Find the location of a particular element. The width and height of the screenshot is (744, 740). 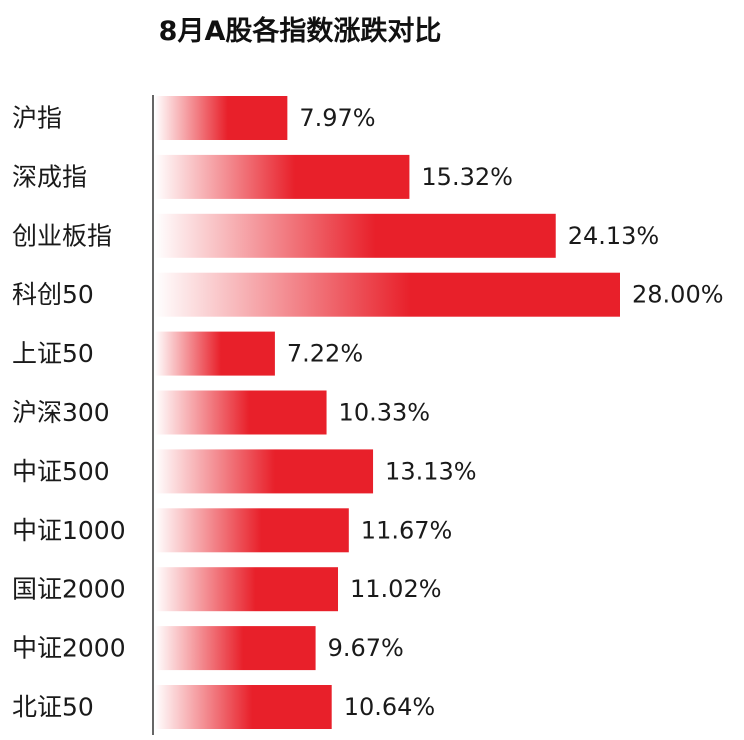

category-label: 中证1000 is located at coordinates (69, 530).